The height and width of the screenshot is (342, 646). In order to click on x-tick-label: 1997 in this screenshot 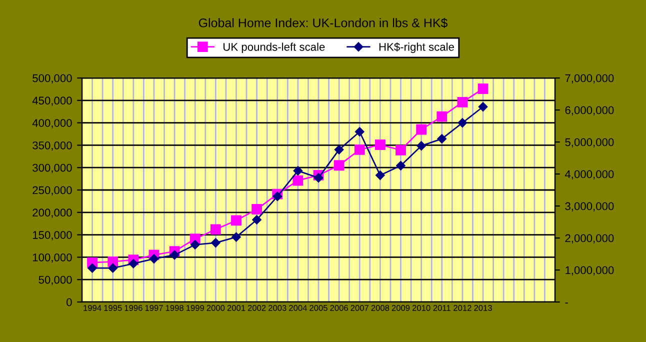, I will do `click(154, 308)`.